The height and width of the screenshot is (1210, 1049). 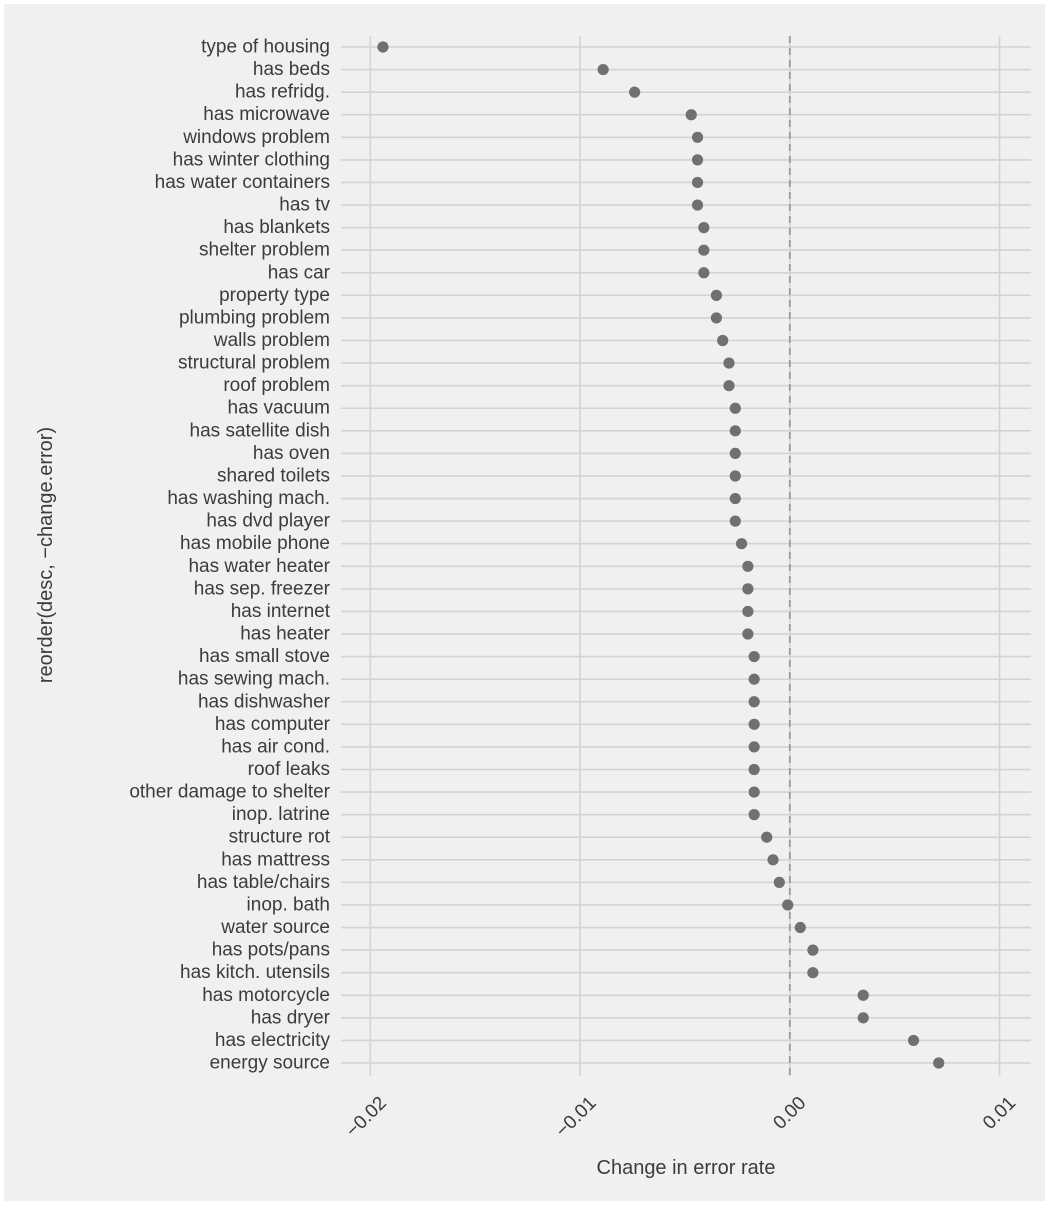 I want to click on y-tick-label: has computer, so click(x=273, y=724).